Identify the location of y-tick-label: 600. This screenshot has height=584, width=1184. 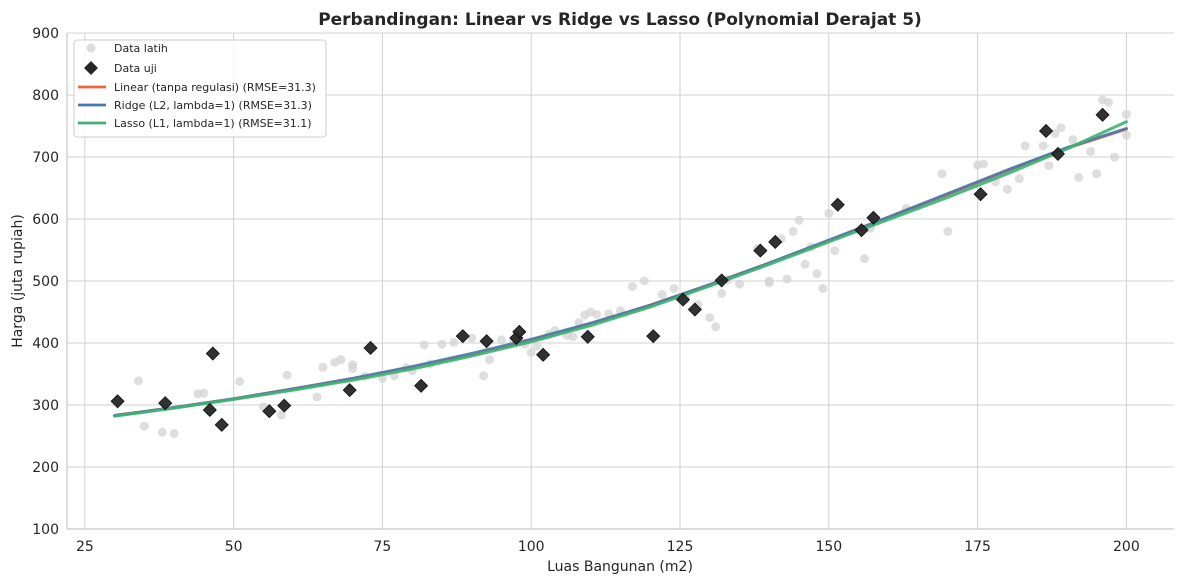
(45, 220).